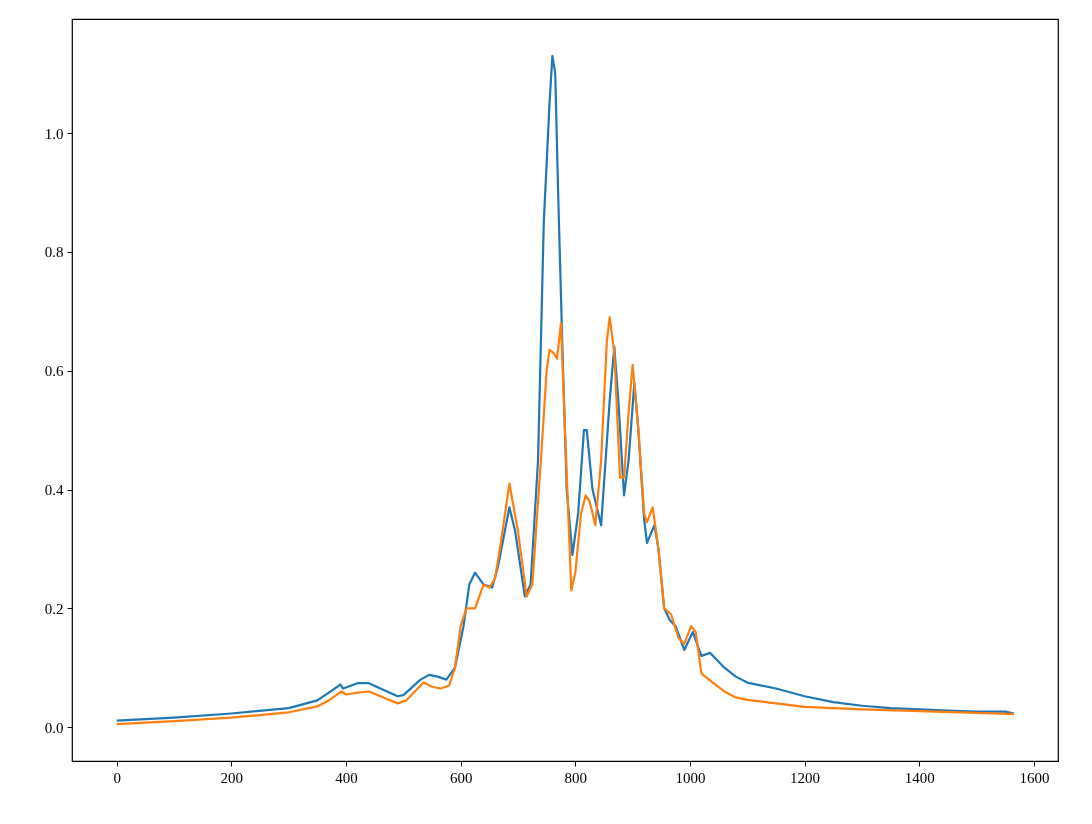  I want to click on y-tick-label: 0.0, so click(54, 727).